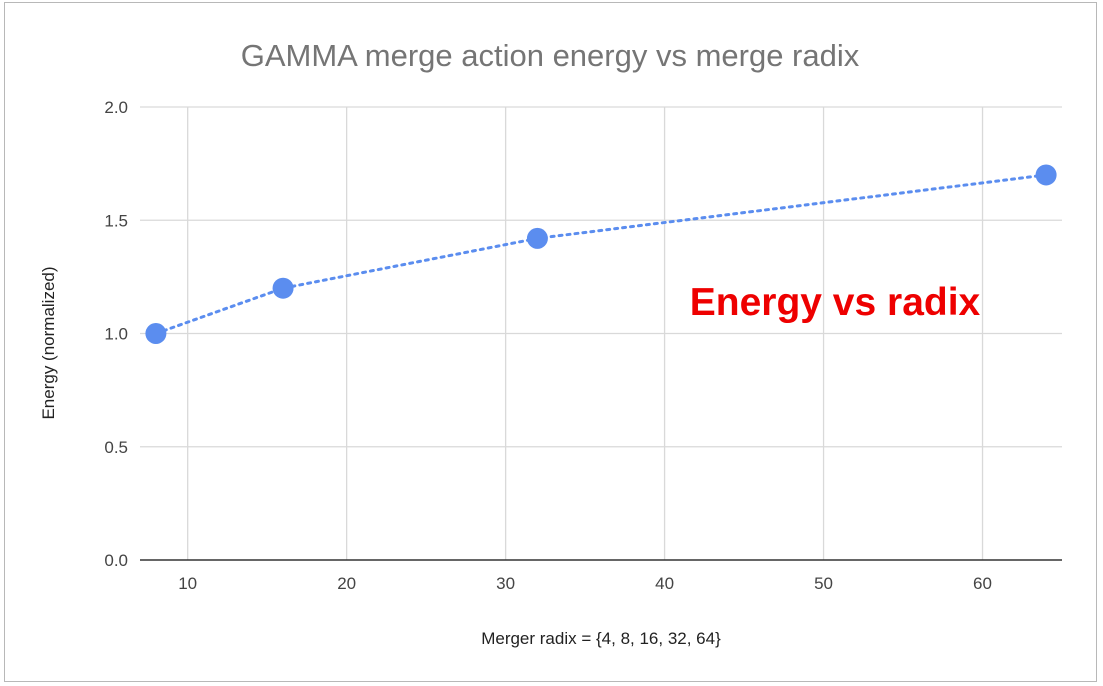 The image size is (1103, 686). Describe the element at coordinates (116, 107) in the screenshot. I see `y-tick-label: 2.0` at that location.